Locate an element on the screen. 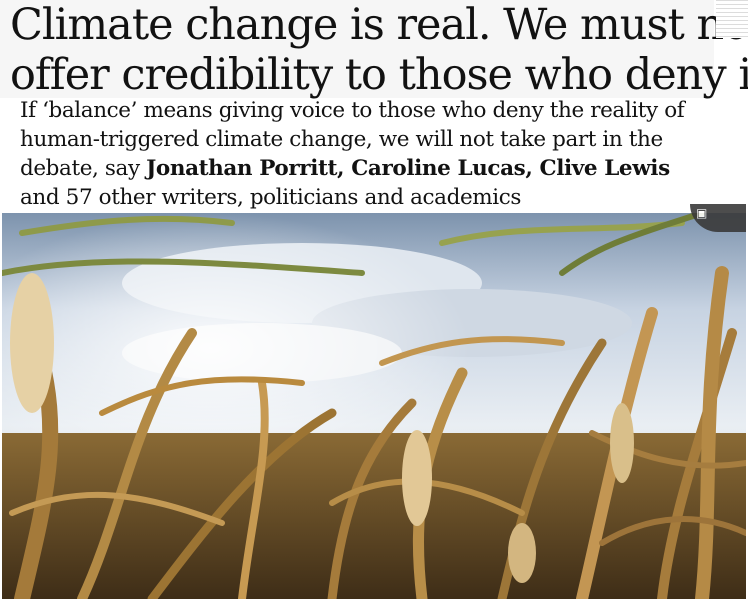  decorative-hatch is located at coordinates (732, 19).